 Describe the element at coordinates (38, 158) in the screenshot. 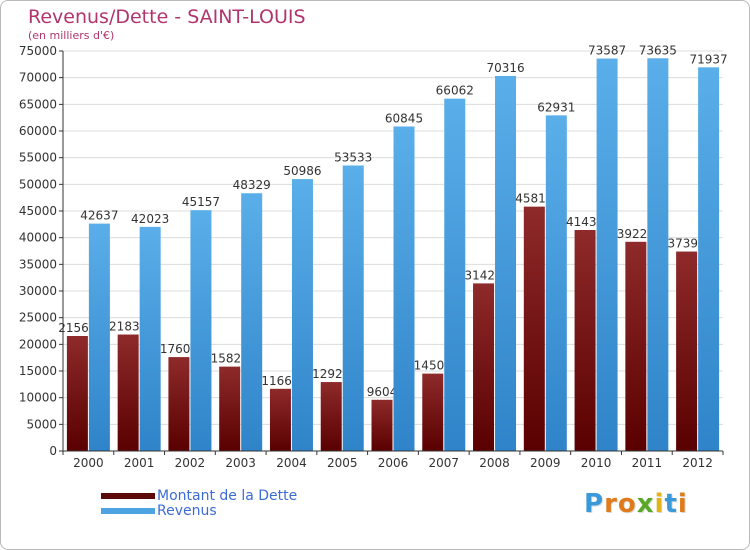

I see `y-tick-label: 55000` at that location.